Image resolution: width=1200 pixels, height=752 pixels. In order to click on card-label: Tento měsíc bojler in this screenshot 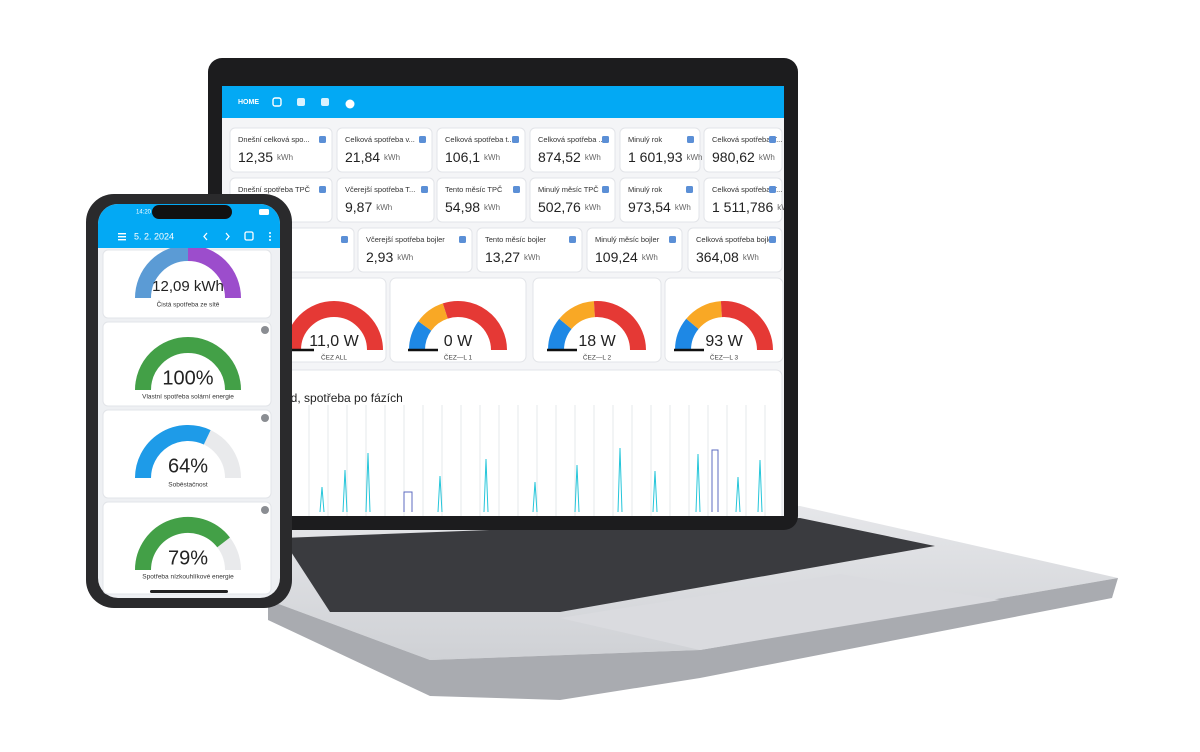, I will do `click(515, 239)`.